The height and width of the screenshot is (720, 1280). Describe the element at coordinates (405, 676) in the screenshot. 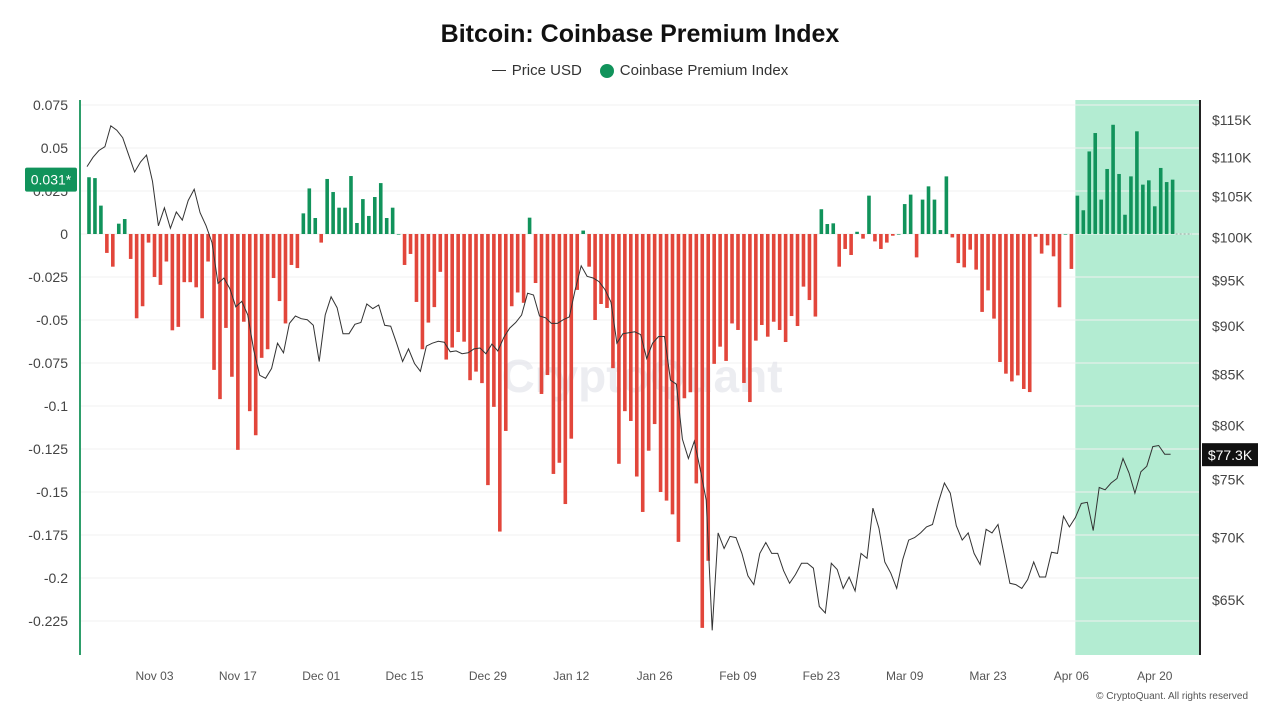

I see `x-tick-label: Dec 15` at that location.